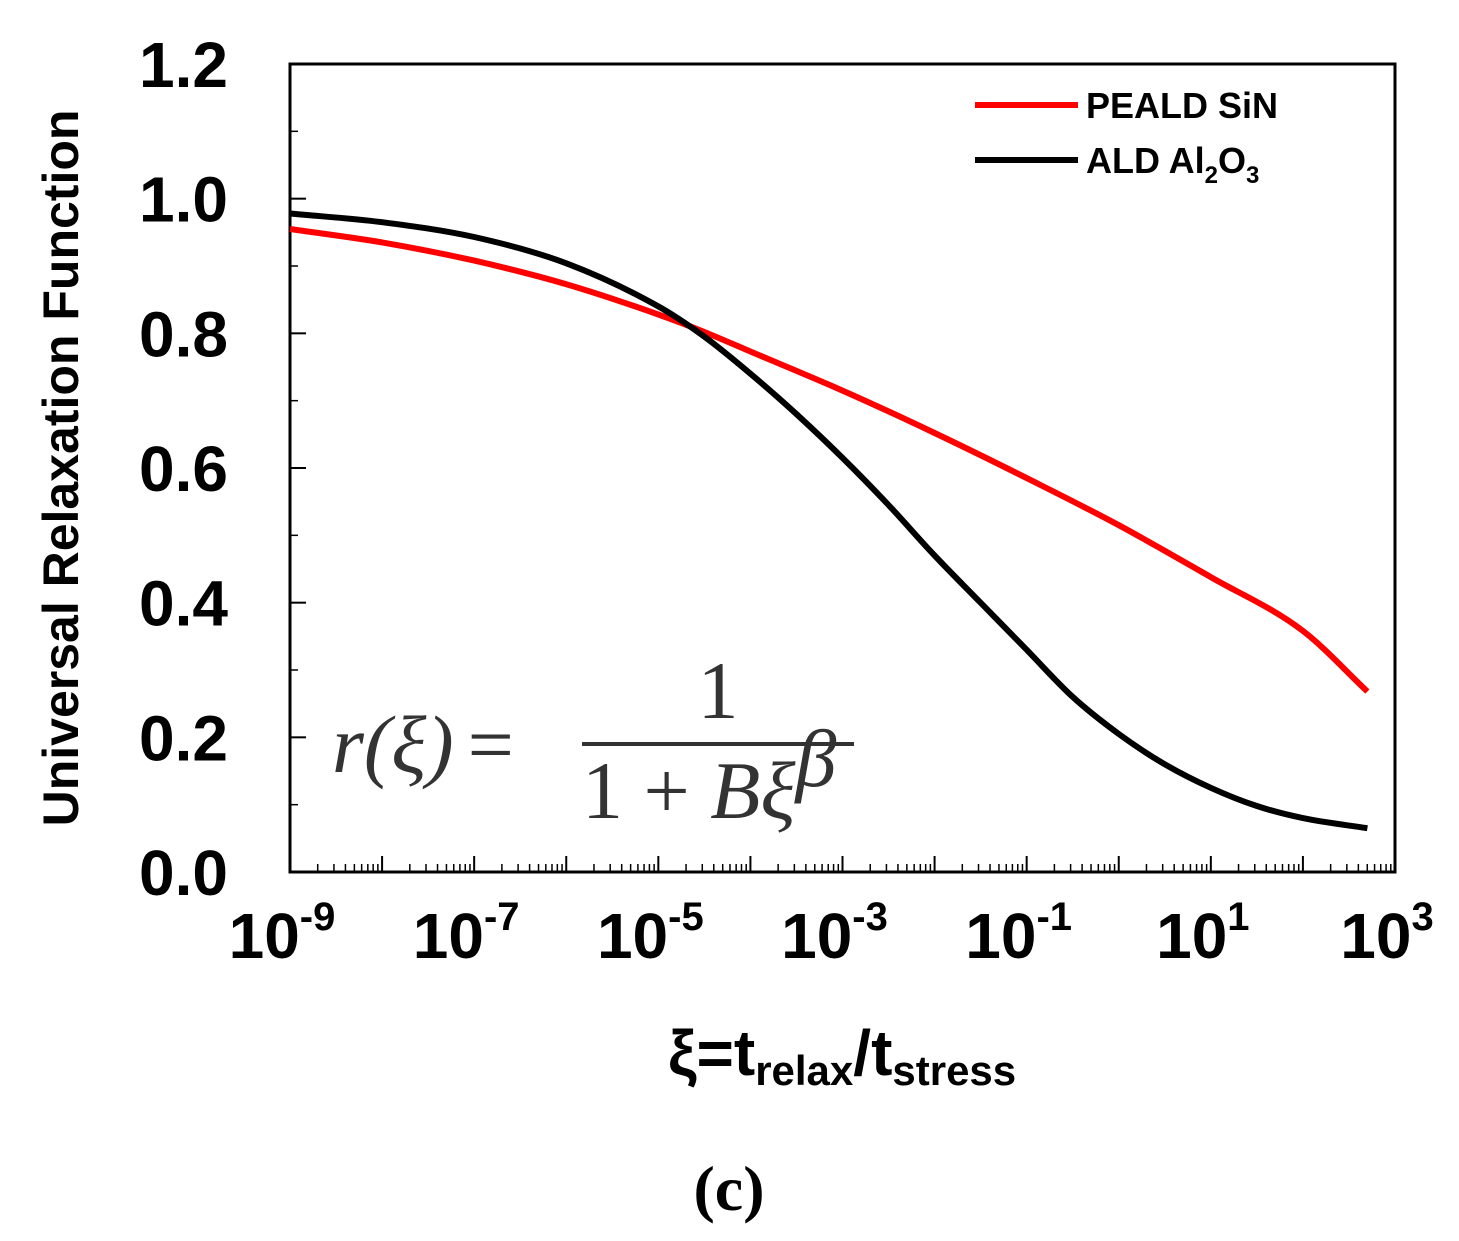 The image size is (1459, 1241). What do you see at coordinates (718, 690) in the screenshot?
I see `formula-numerator: 1` at bounding box center [718, 690].